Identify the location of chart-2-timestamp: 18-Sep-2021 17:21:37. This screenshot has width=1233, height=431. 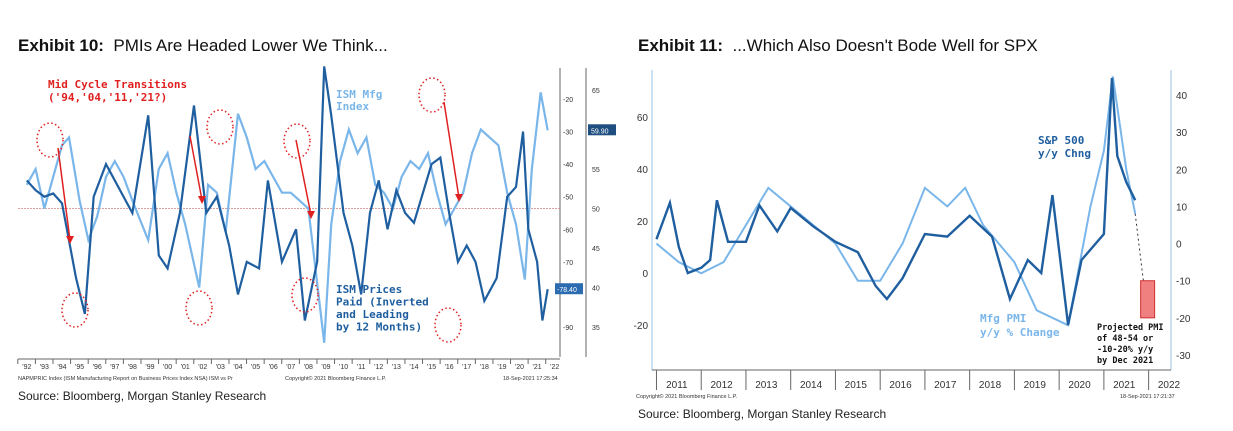
(1147, 397).